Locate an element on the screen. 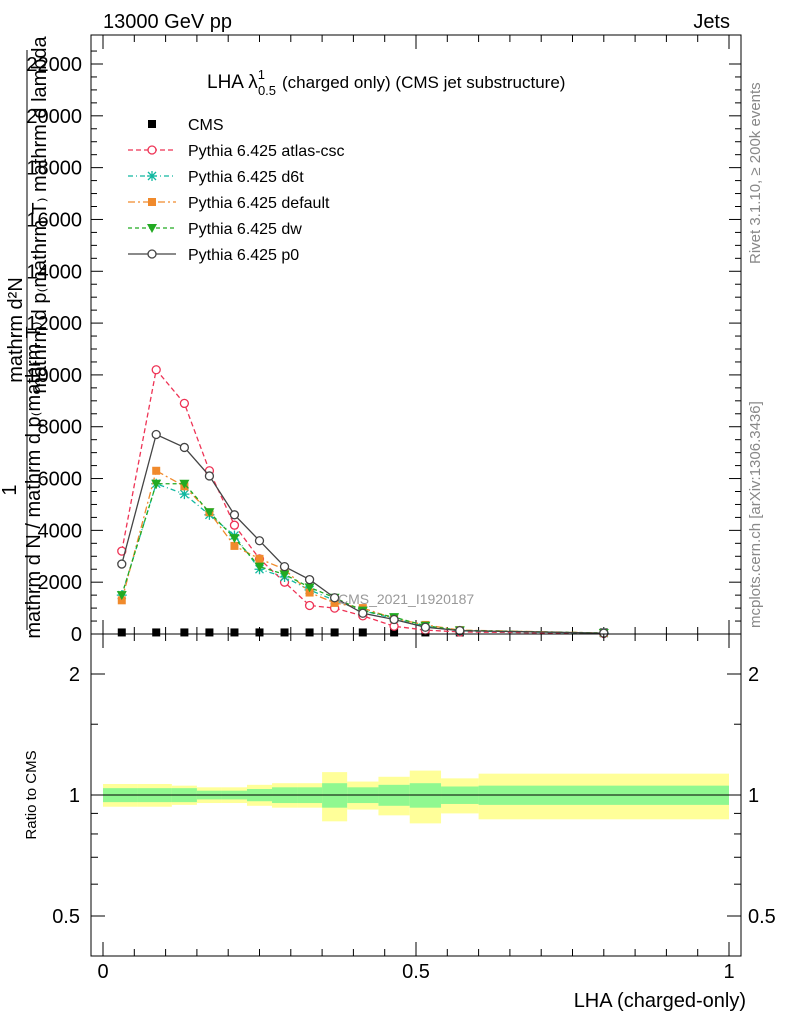  analysis-watermark: CMS_2021_I1920187 is located at coordinates (406, 599).